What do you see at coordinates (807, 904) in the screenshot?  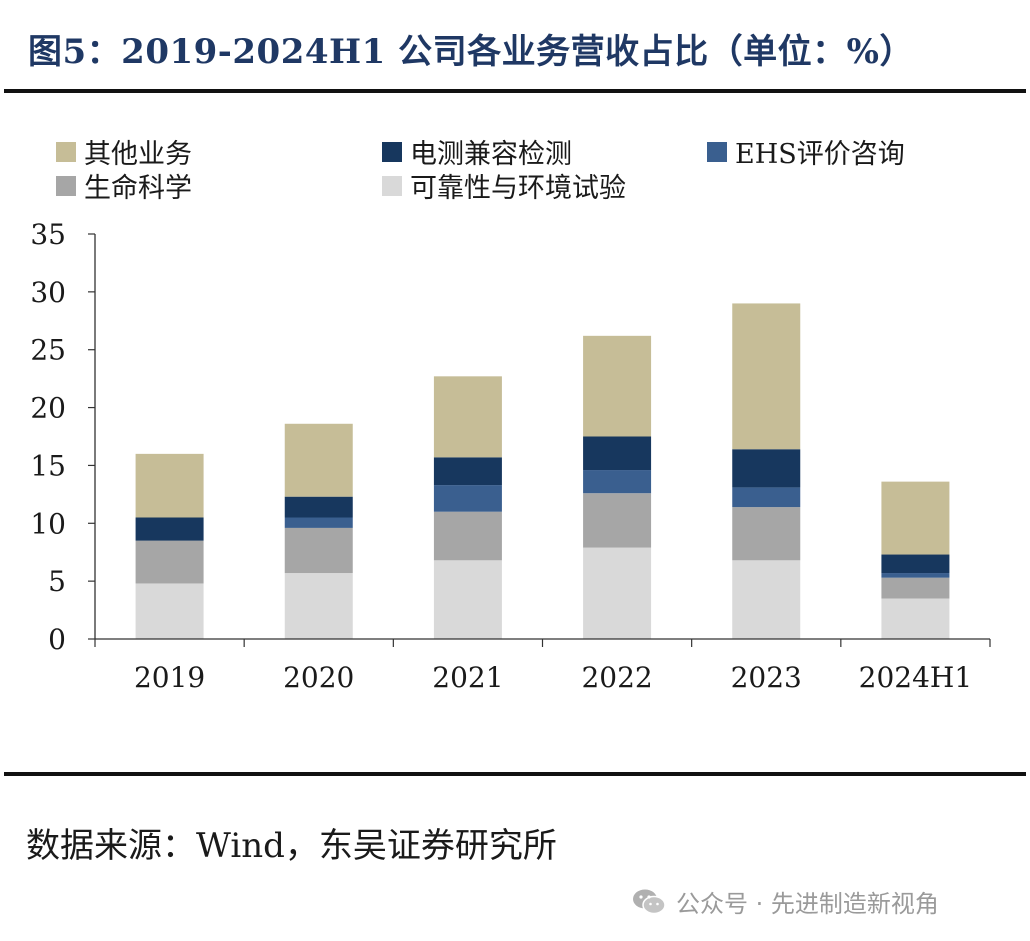 I see `watermark-text: 公众号 · 先进制造新视角` at bounding box center [807, 904].